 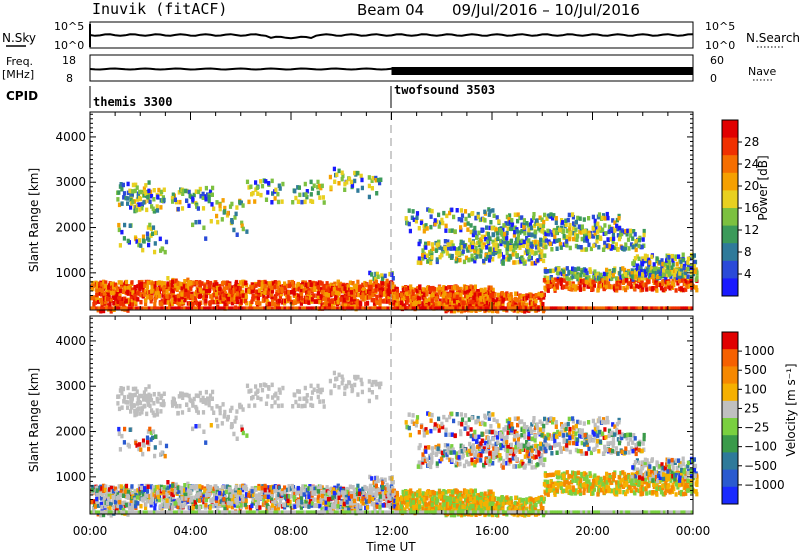 I want to click on date-range-title: 09/Jul/2016 – 10/Jul/2016, so click(x=546, y=10).